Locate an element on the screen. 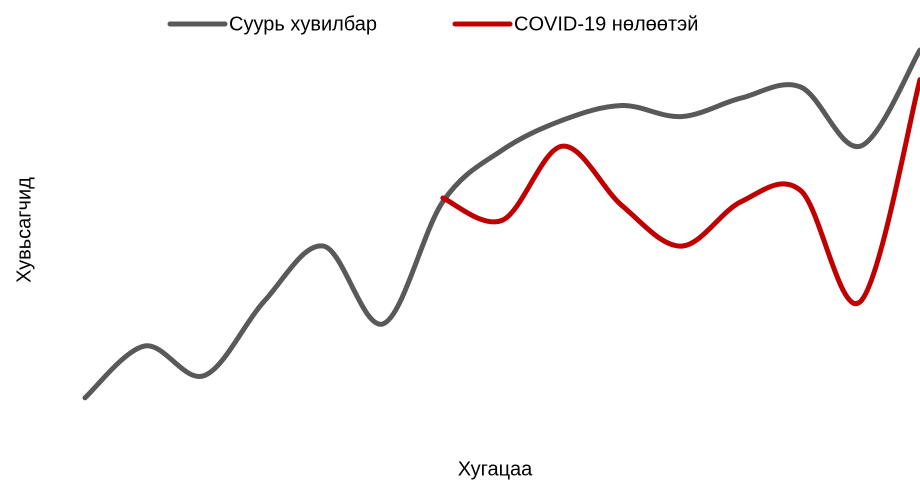  x-axis-label: Хугацаа is located at coordinates (495, 469).